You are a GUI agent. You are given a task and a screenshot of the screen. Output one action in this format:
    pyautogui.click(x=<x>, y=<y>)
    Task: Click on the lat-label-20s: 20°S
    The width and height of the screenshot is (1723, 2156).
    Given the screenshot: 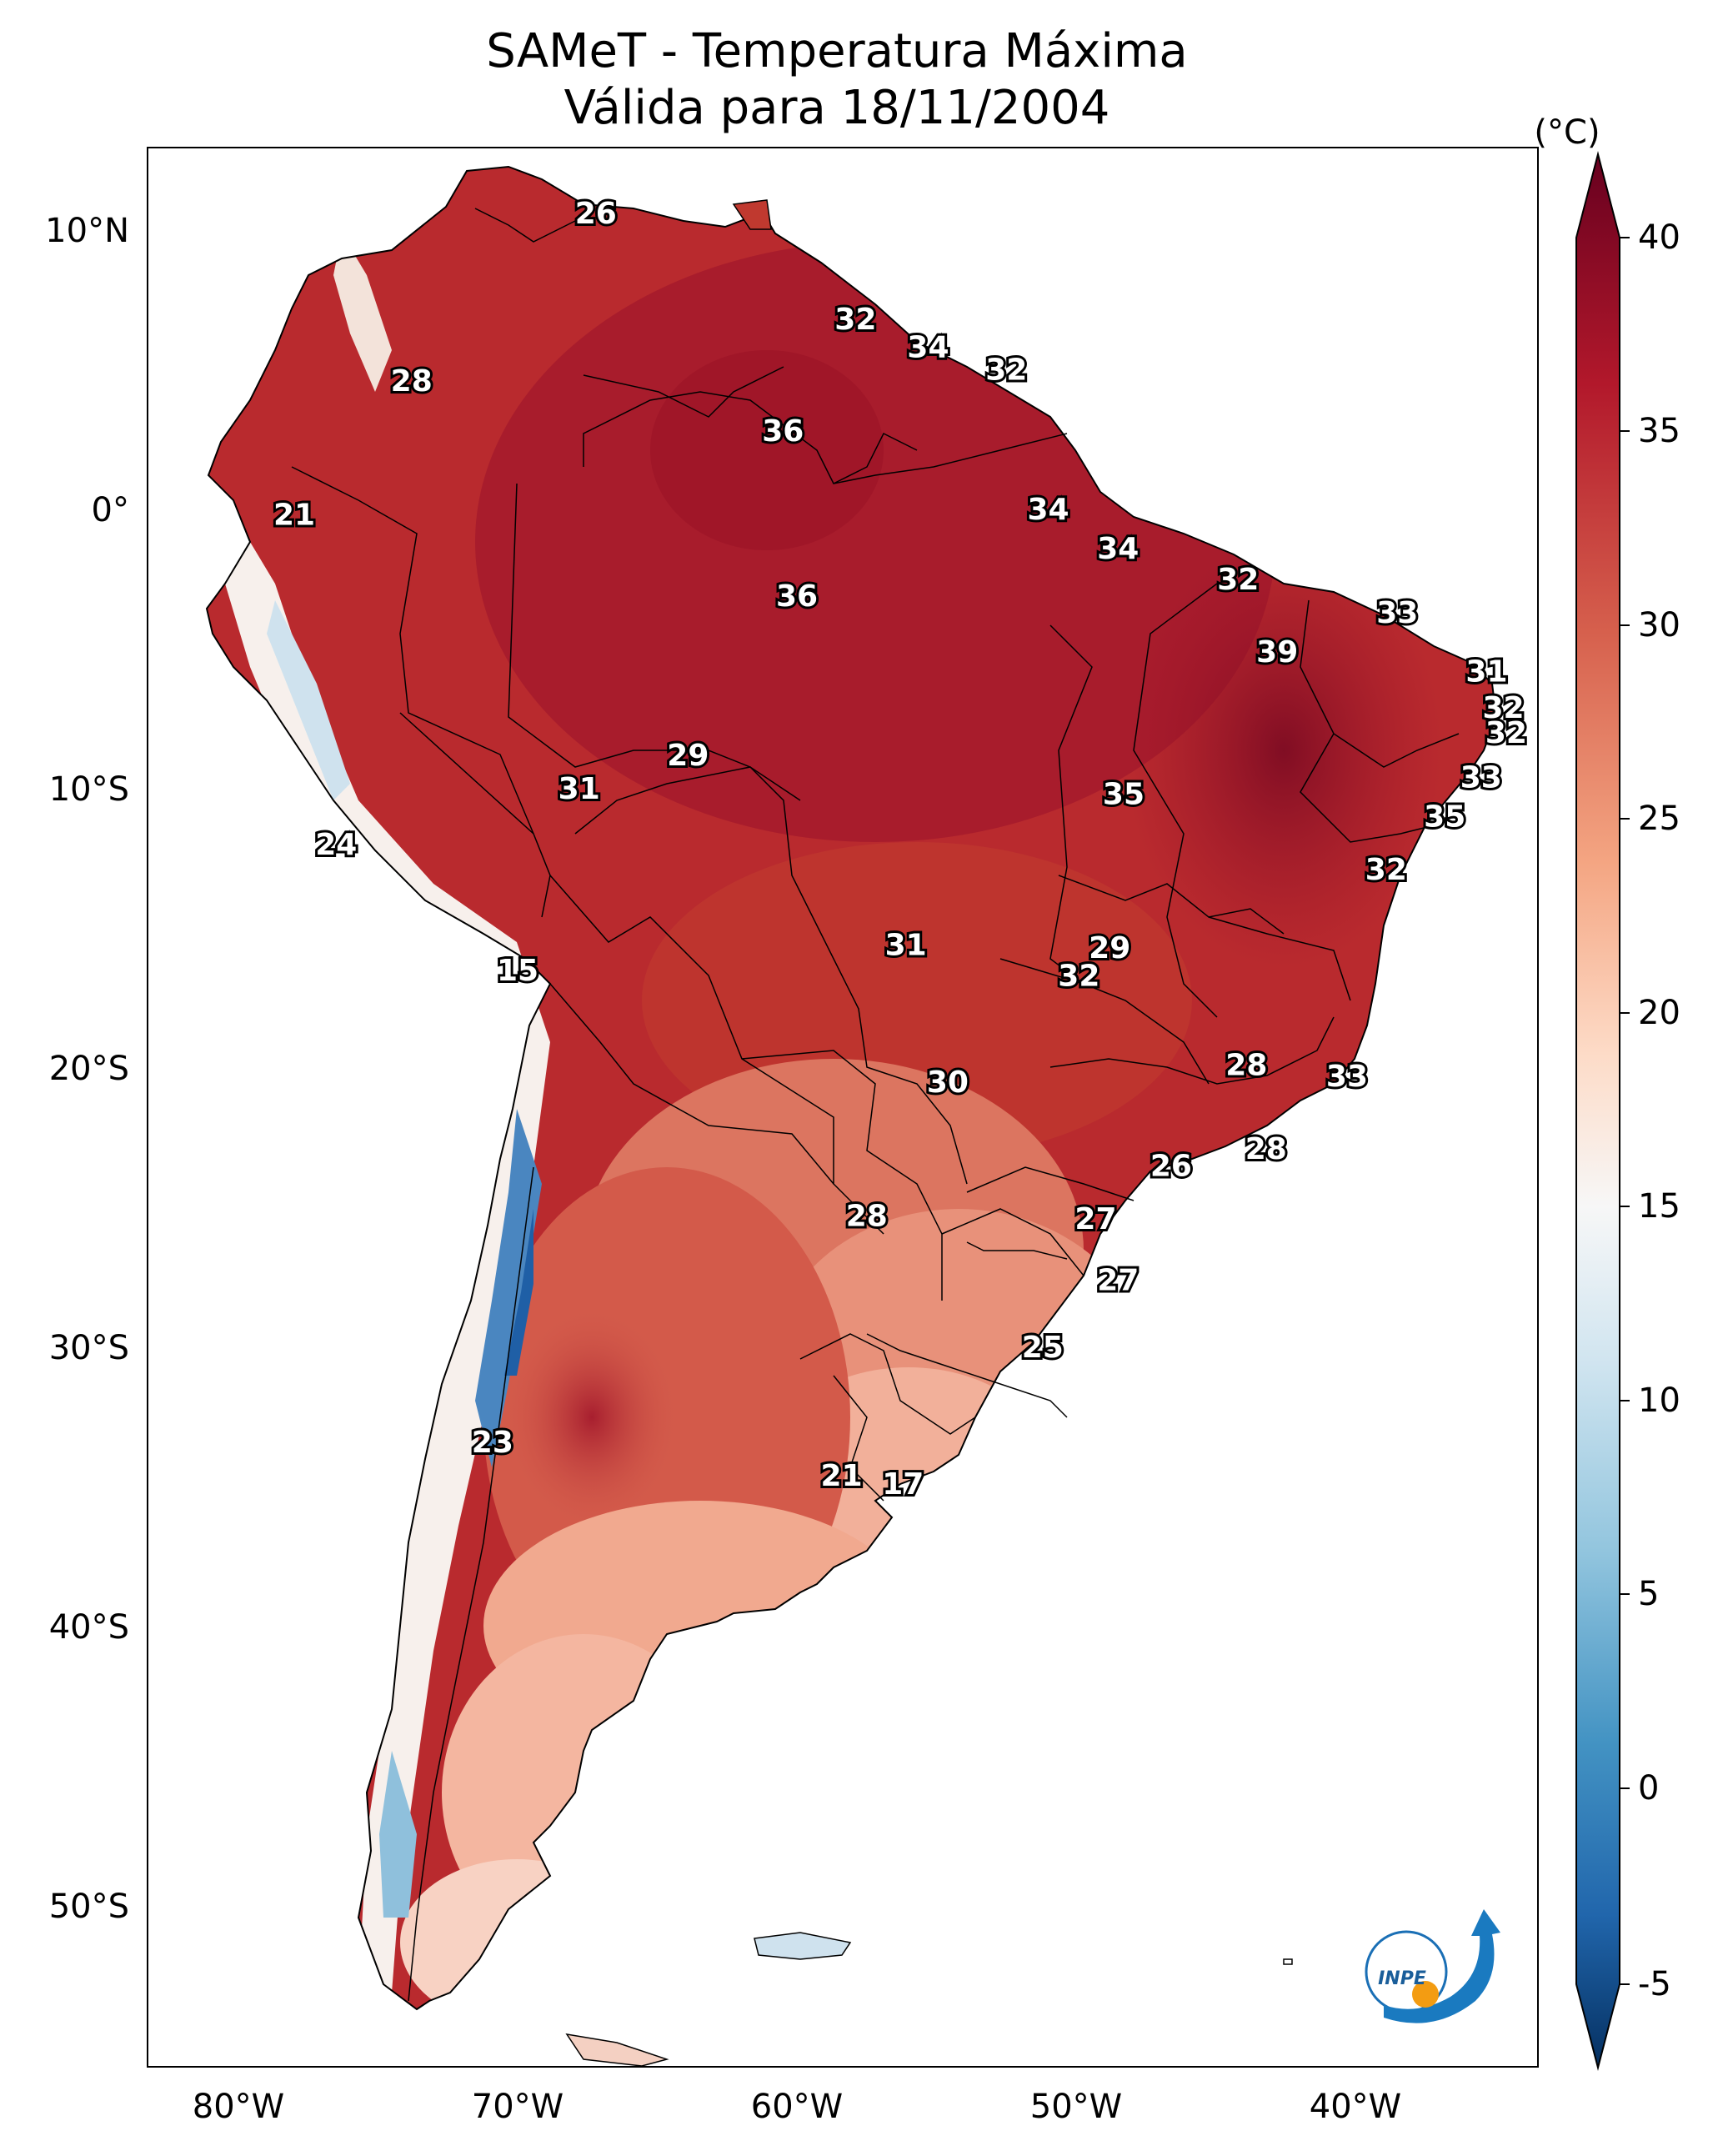 What is the action you would take?
    pyautogui.click(x=89, y=1069)
    